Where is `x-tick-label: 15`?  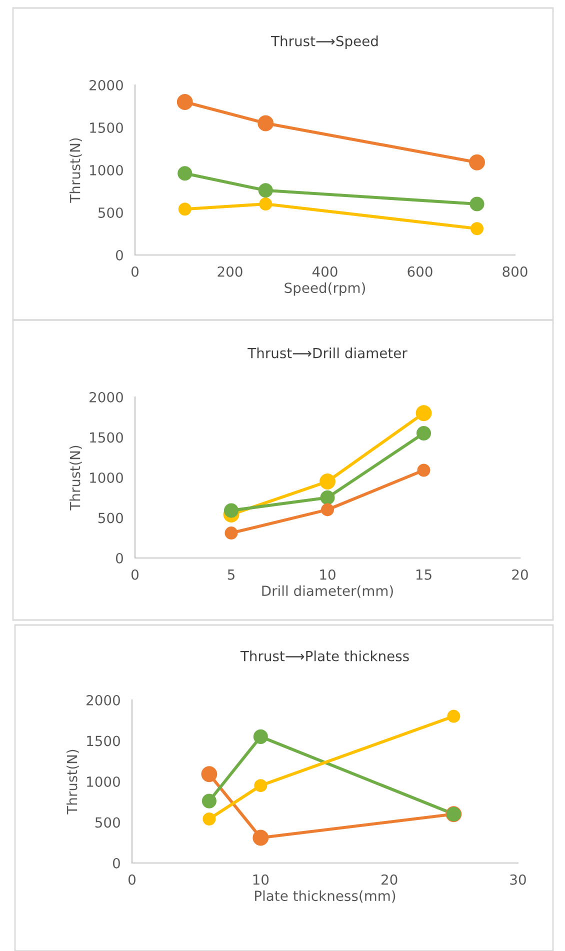
x-tick-label: 15 is located at coordinates (424, 575).